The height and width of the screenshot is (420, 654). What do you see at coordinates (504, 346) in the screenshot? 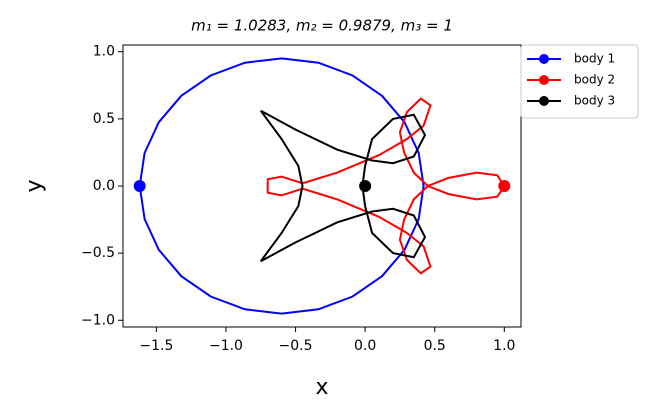
I see `x-tick-label: 1.0` at bounding box center [504, 346].